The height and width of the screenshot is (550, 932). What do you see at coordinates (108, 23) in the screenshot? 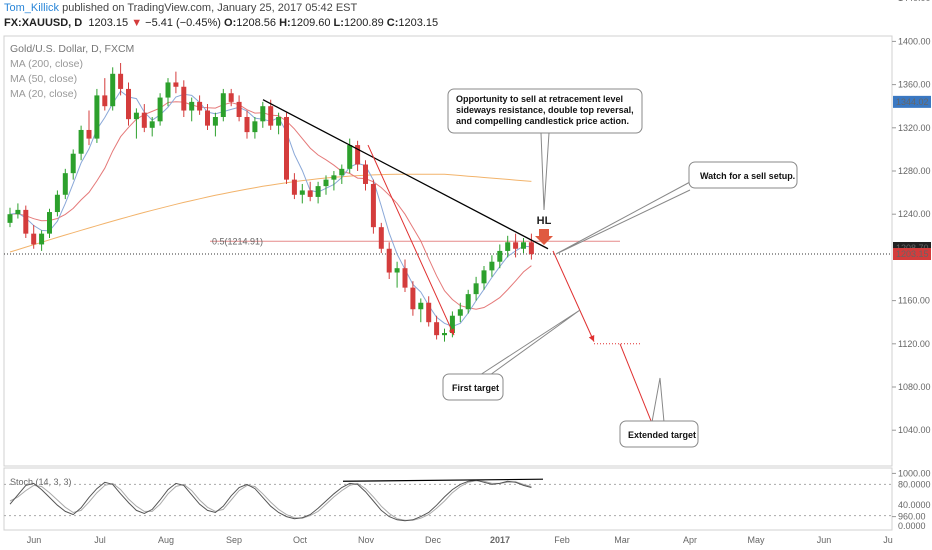
I see `last-price: 1203.15` at bounding box center [108, 23].